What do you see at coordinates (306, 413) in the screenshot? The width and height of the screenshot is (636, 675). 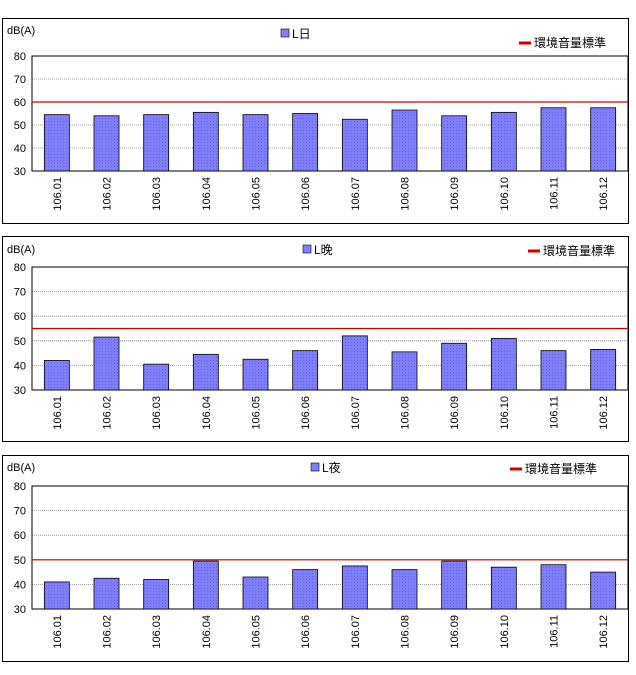 I see `evening-category-label: 106.06` at bounding box center [306, 413].